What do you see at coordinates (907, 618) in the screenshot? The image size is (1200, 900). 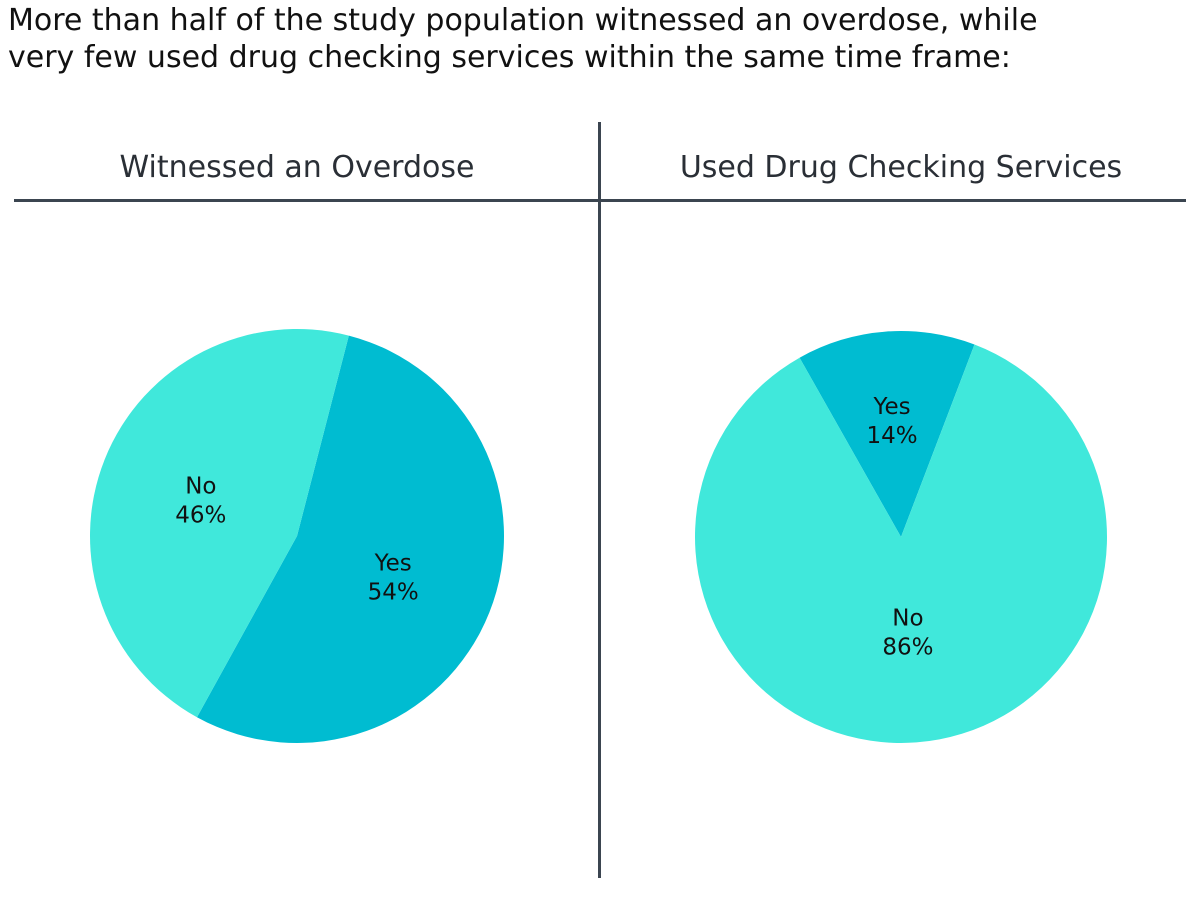 I see `pie-1-label-no-category: No` at bounding box center [907, 618].